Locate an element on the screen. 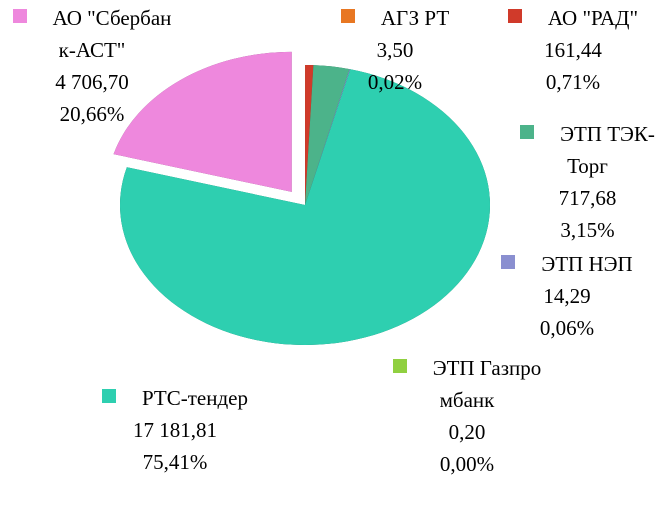  label-value: 17 181,81 is located at coordinates (175, 430).